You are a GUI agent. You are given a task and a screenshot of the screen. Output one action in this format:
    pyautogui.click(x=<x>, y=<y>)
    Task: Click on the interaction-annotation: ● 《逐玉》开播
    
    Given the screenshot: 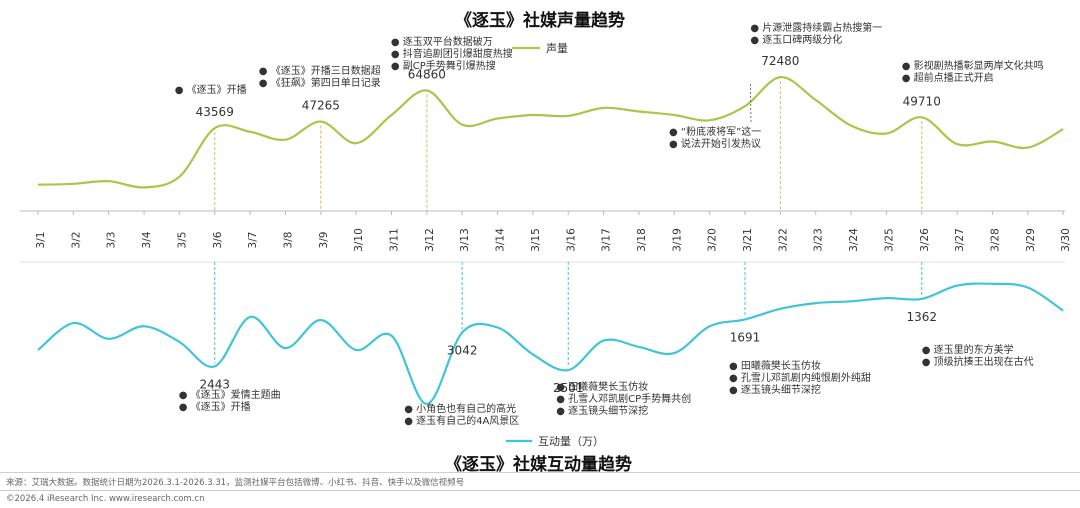 What is the action you would take?
    pyautogui.click(x=215, y=406)
    